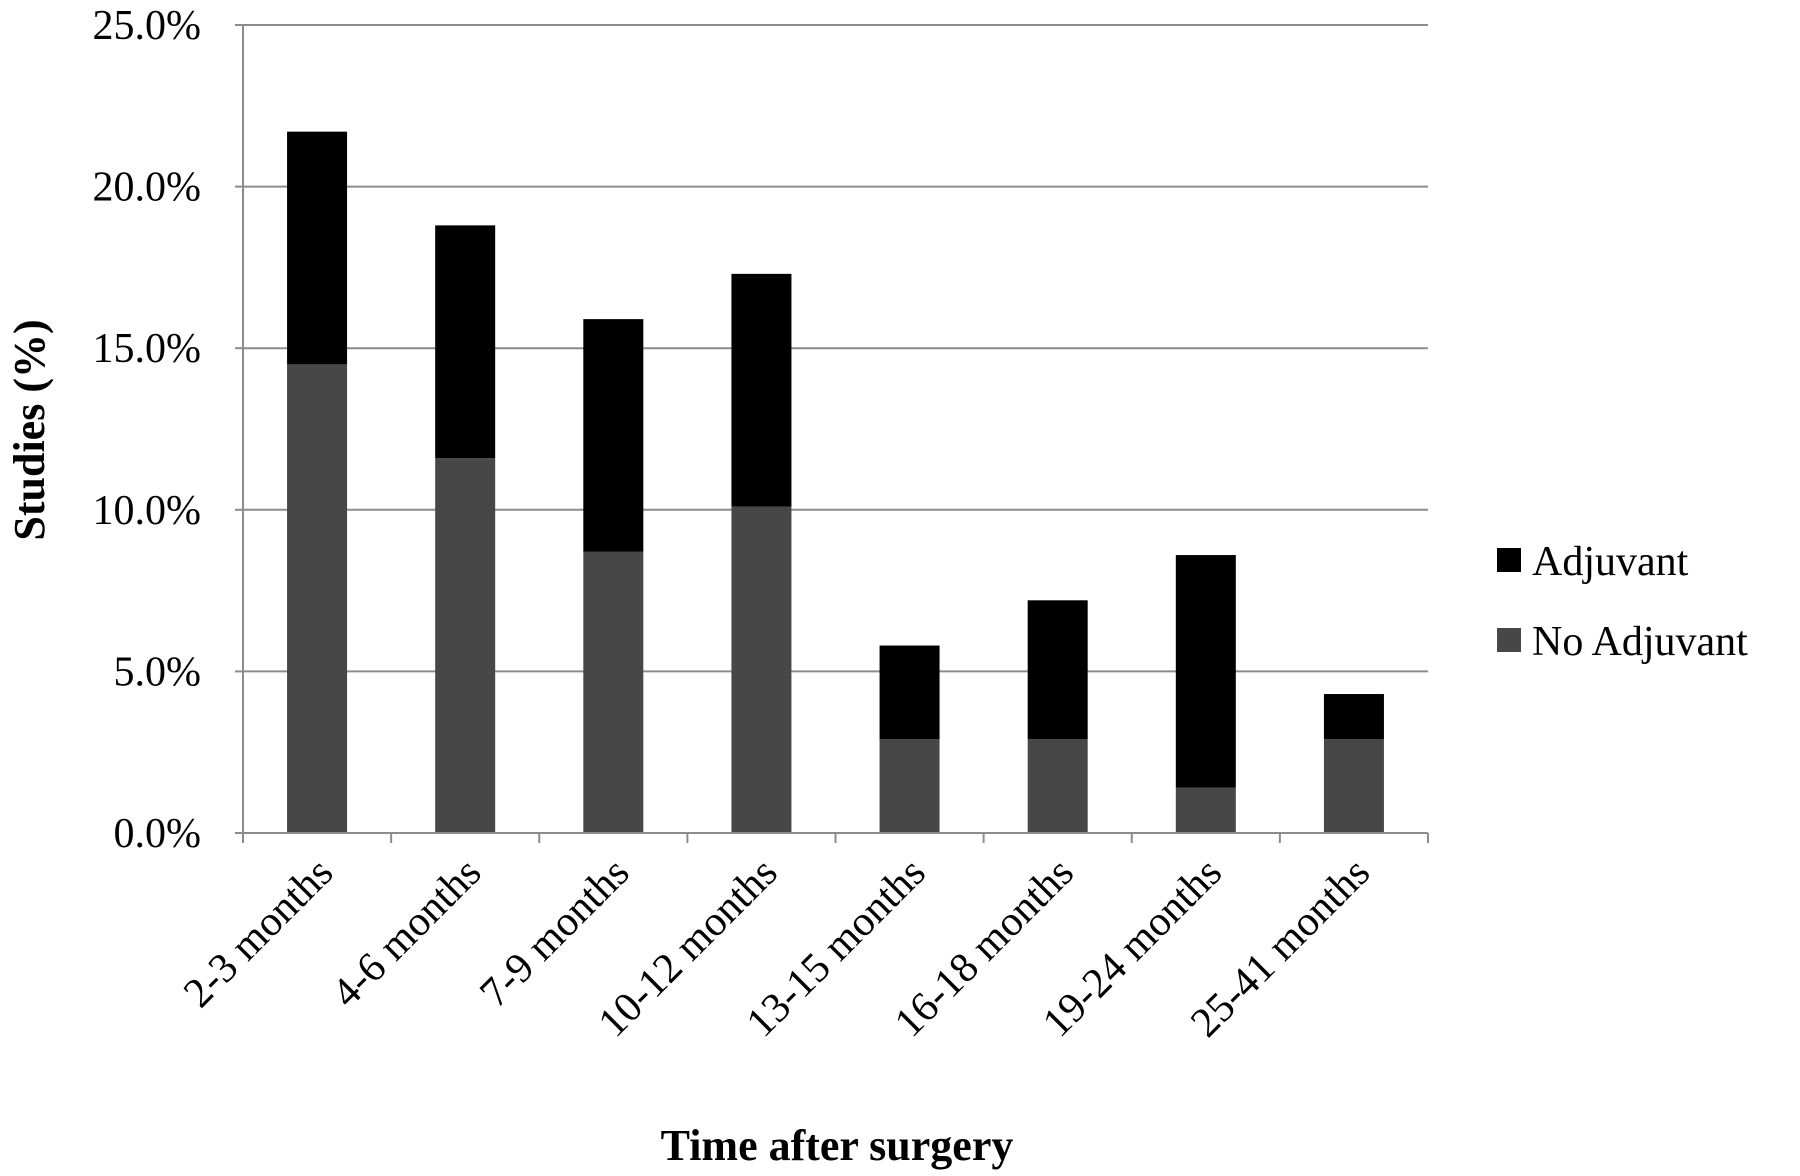  What do you see at coordinates (837, 1145) in the screenshot?
I see `x-axis-title: Time after surgery` at bounding box center [837, 1145].